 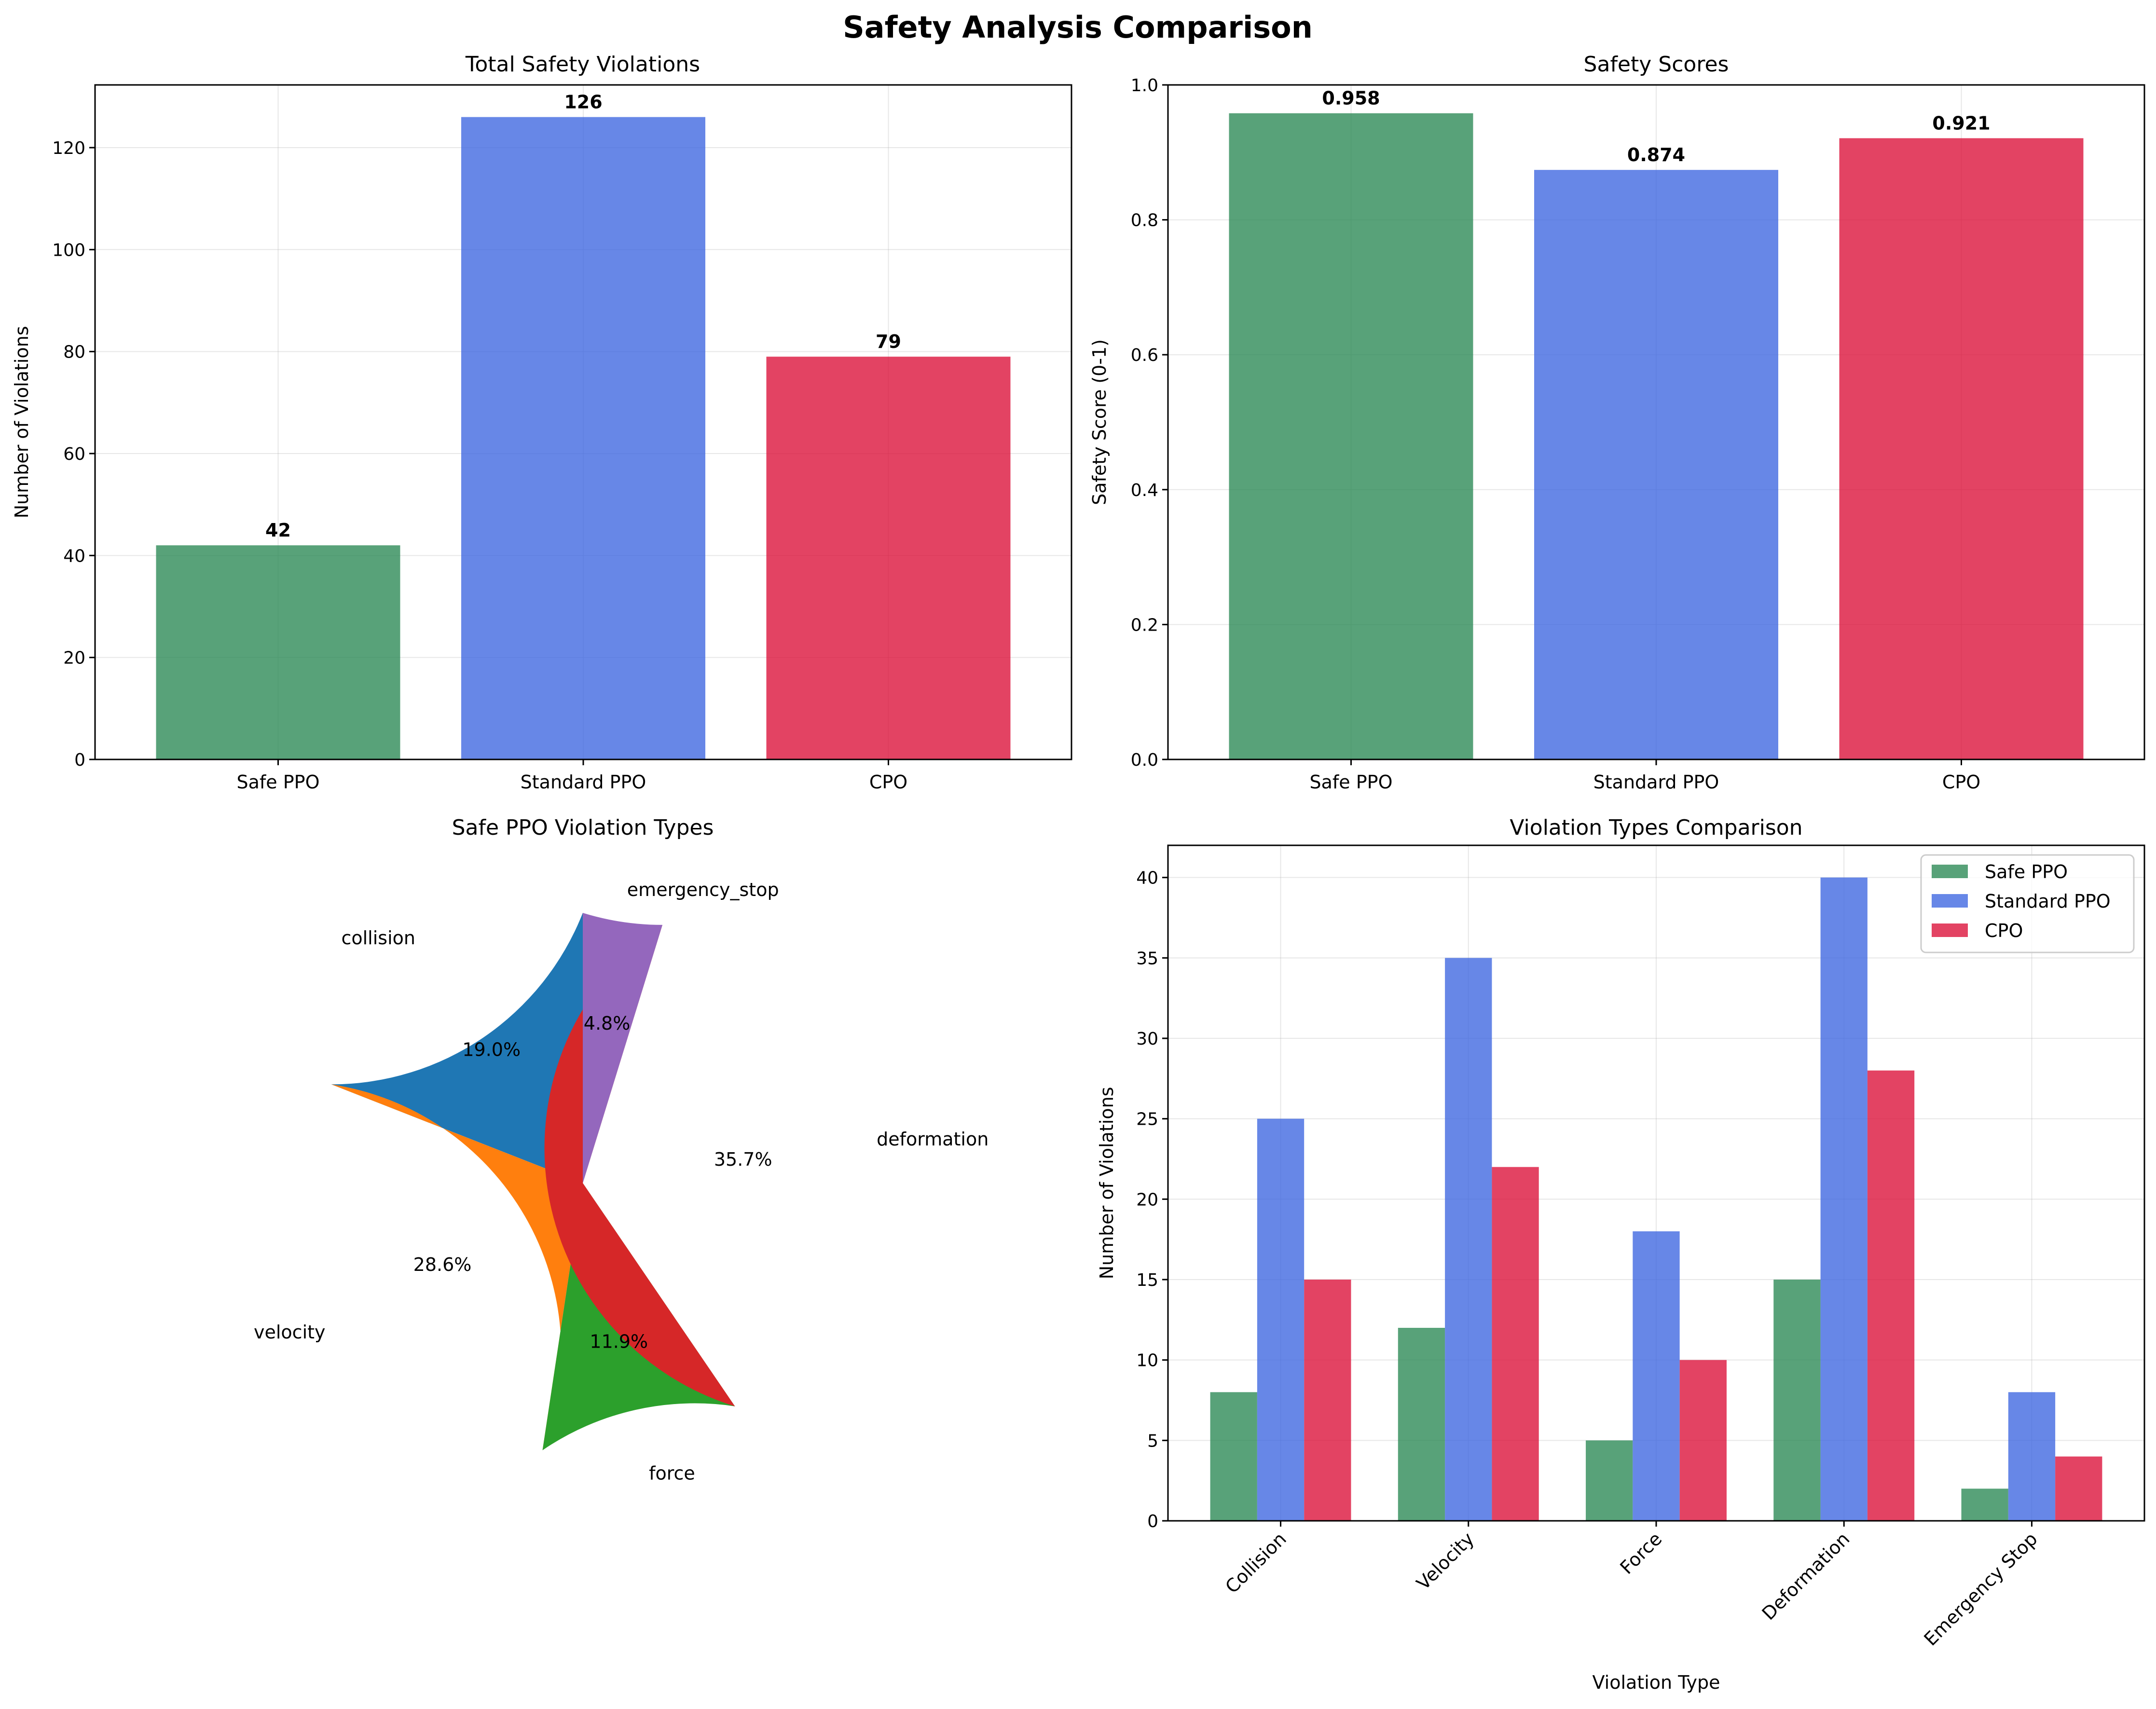 What do you see at coordinates (1078, 27) in the screenshot?
I see `figure-title: Safety Analysis Comparison` at bounding box center [1078, 27].